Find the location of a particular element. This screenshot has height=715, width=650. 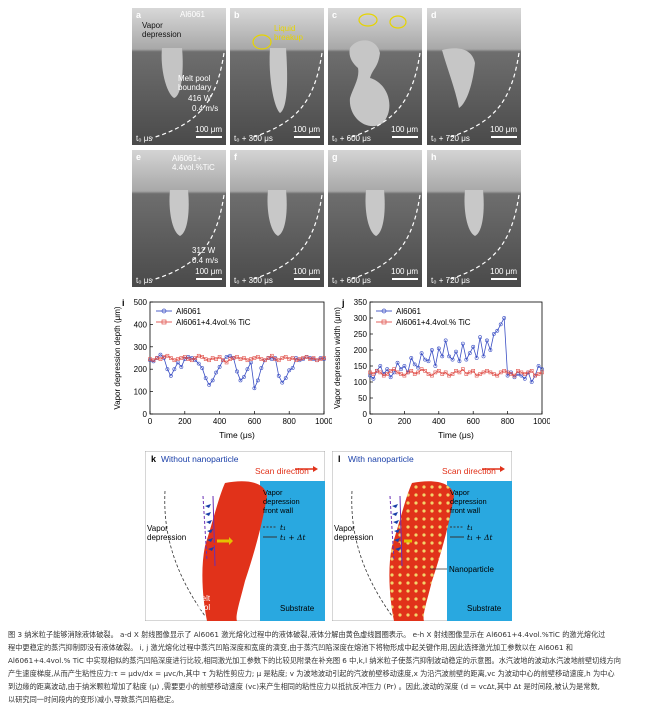

x-tick-label: 600 is located at coordinates (474, 421).